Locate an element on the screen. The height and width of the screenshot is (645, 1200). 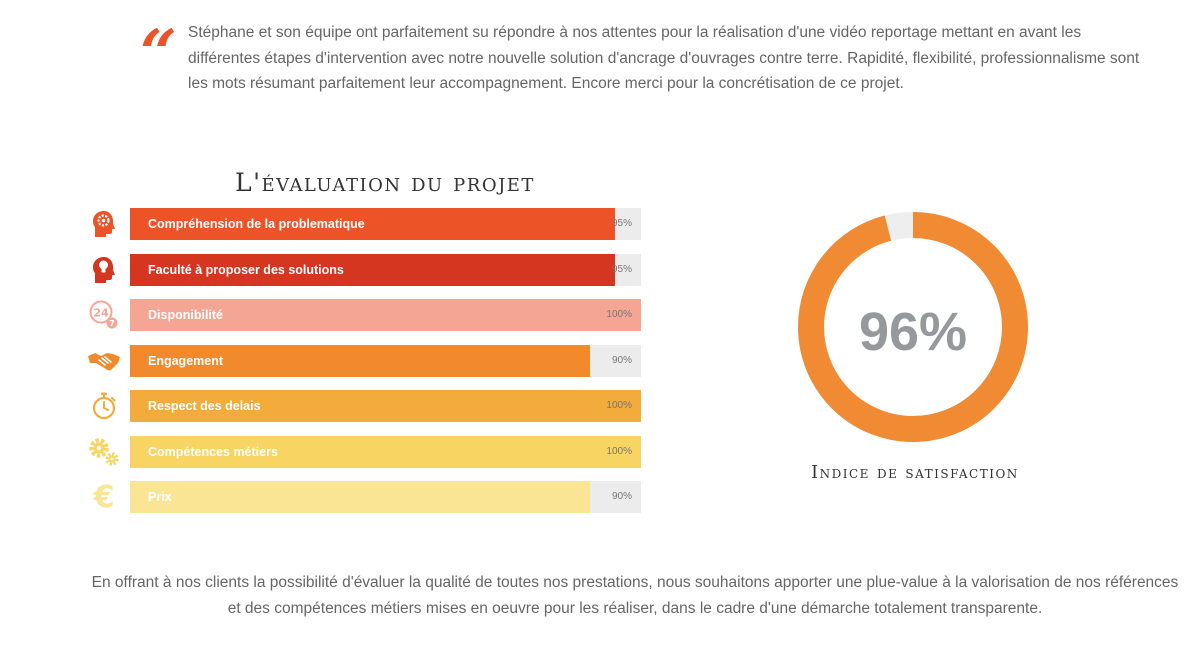
bar-row: Compréhension de la problematique 95% is located at coordinates (364, 224).